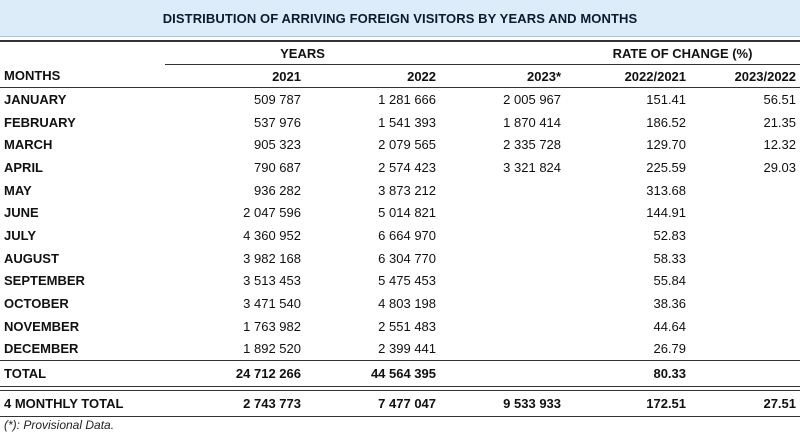 This screenshot has width=800, height=438. I want to click on value-cell: 58.33, so click(670, 258).